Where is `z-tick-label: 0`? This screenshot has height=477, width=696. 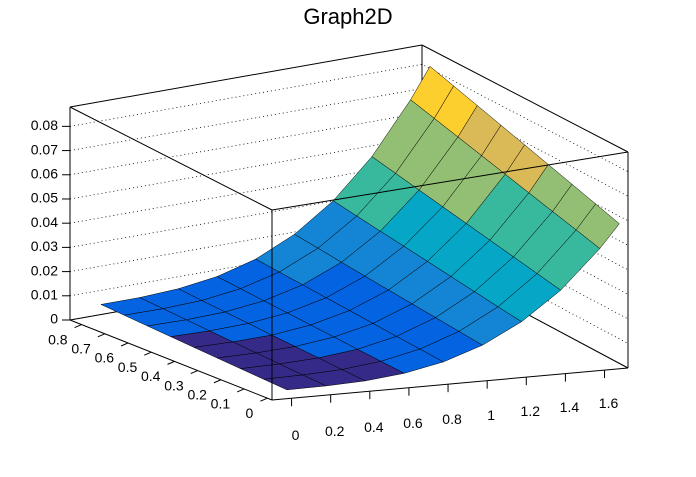
z-tick-label: 0 is located at coordinates (54, 319).